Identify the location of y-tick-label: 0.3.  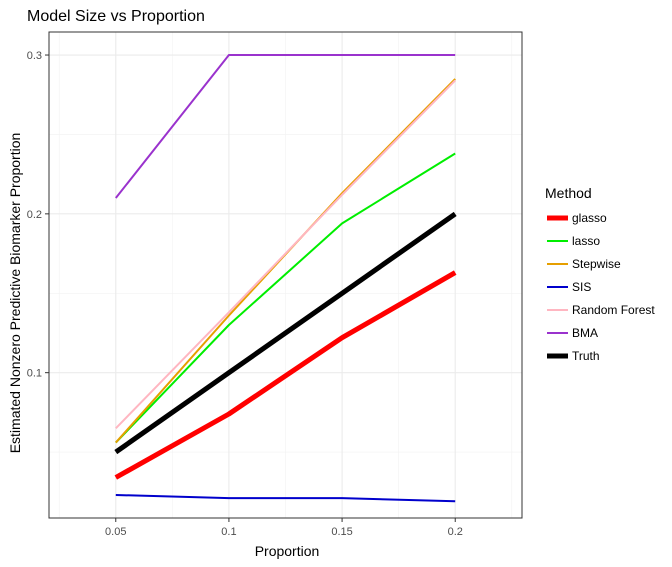
(34, 56).